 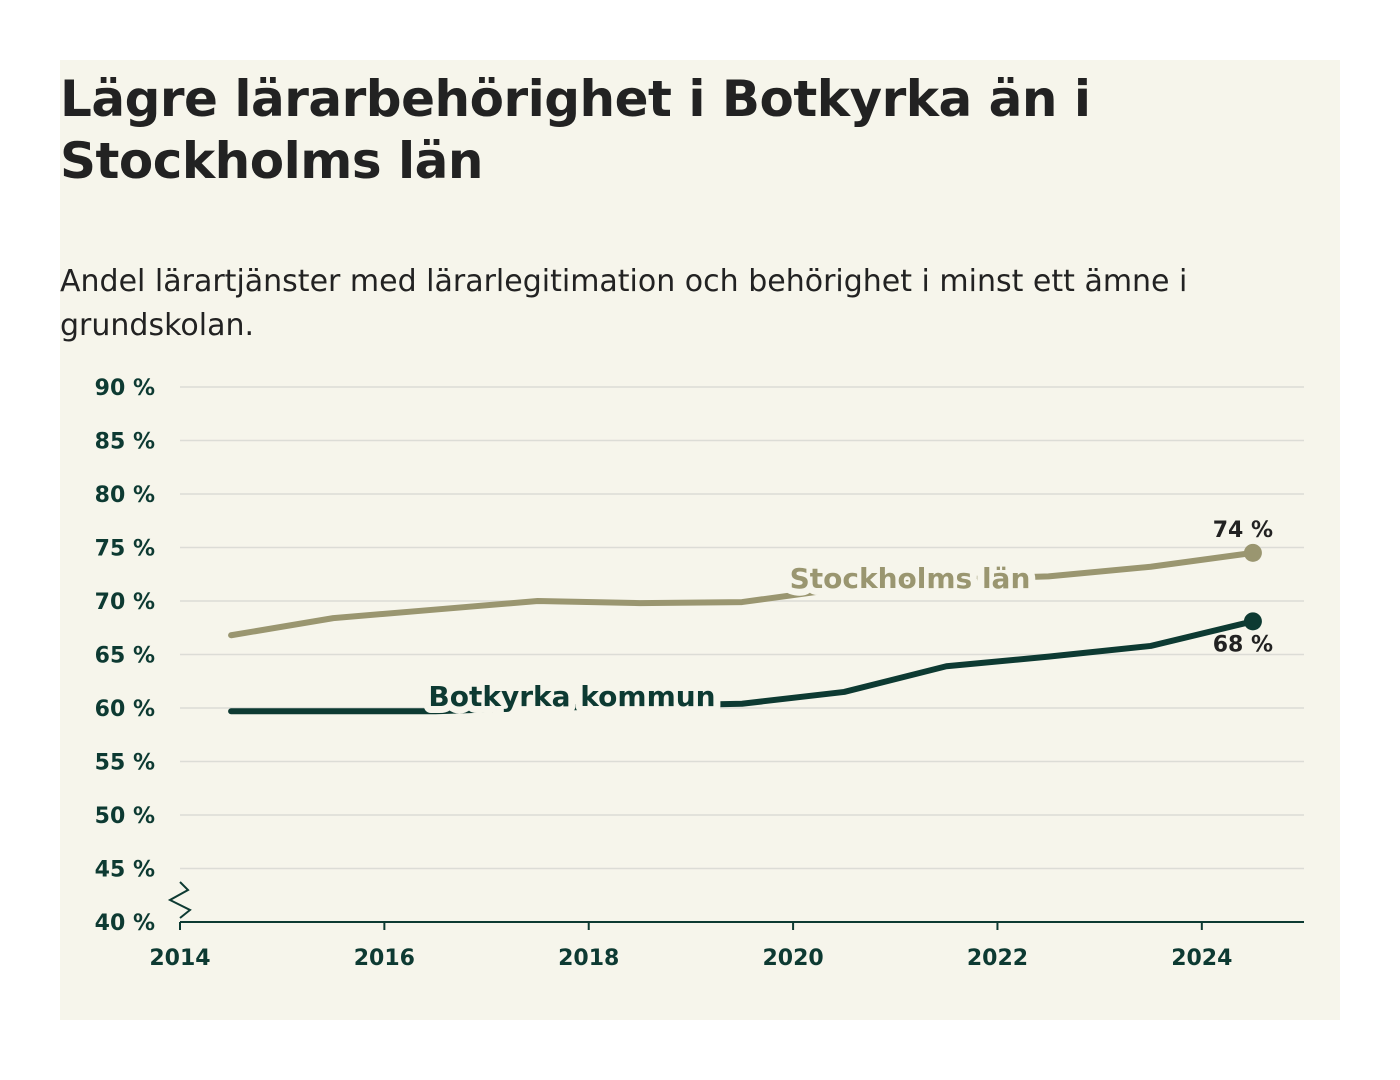 I want to click on end-value-label: 74 %, so click(x=1243, y=530).